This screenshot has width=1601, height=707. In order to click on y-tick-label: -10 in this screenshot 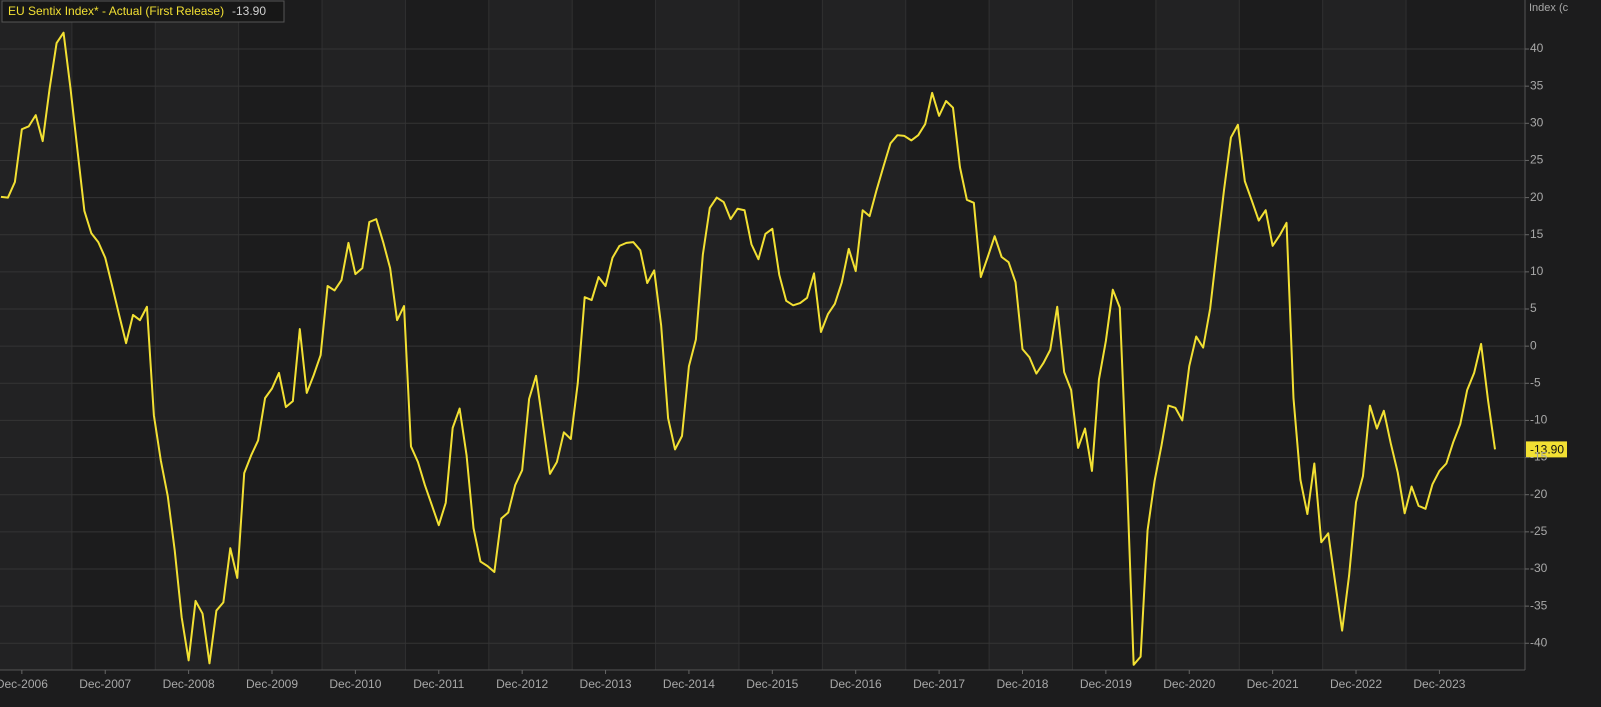, I will do `click(1539, 420)`.